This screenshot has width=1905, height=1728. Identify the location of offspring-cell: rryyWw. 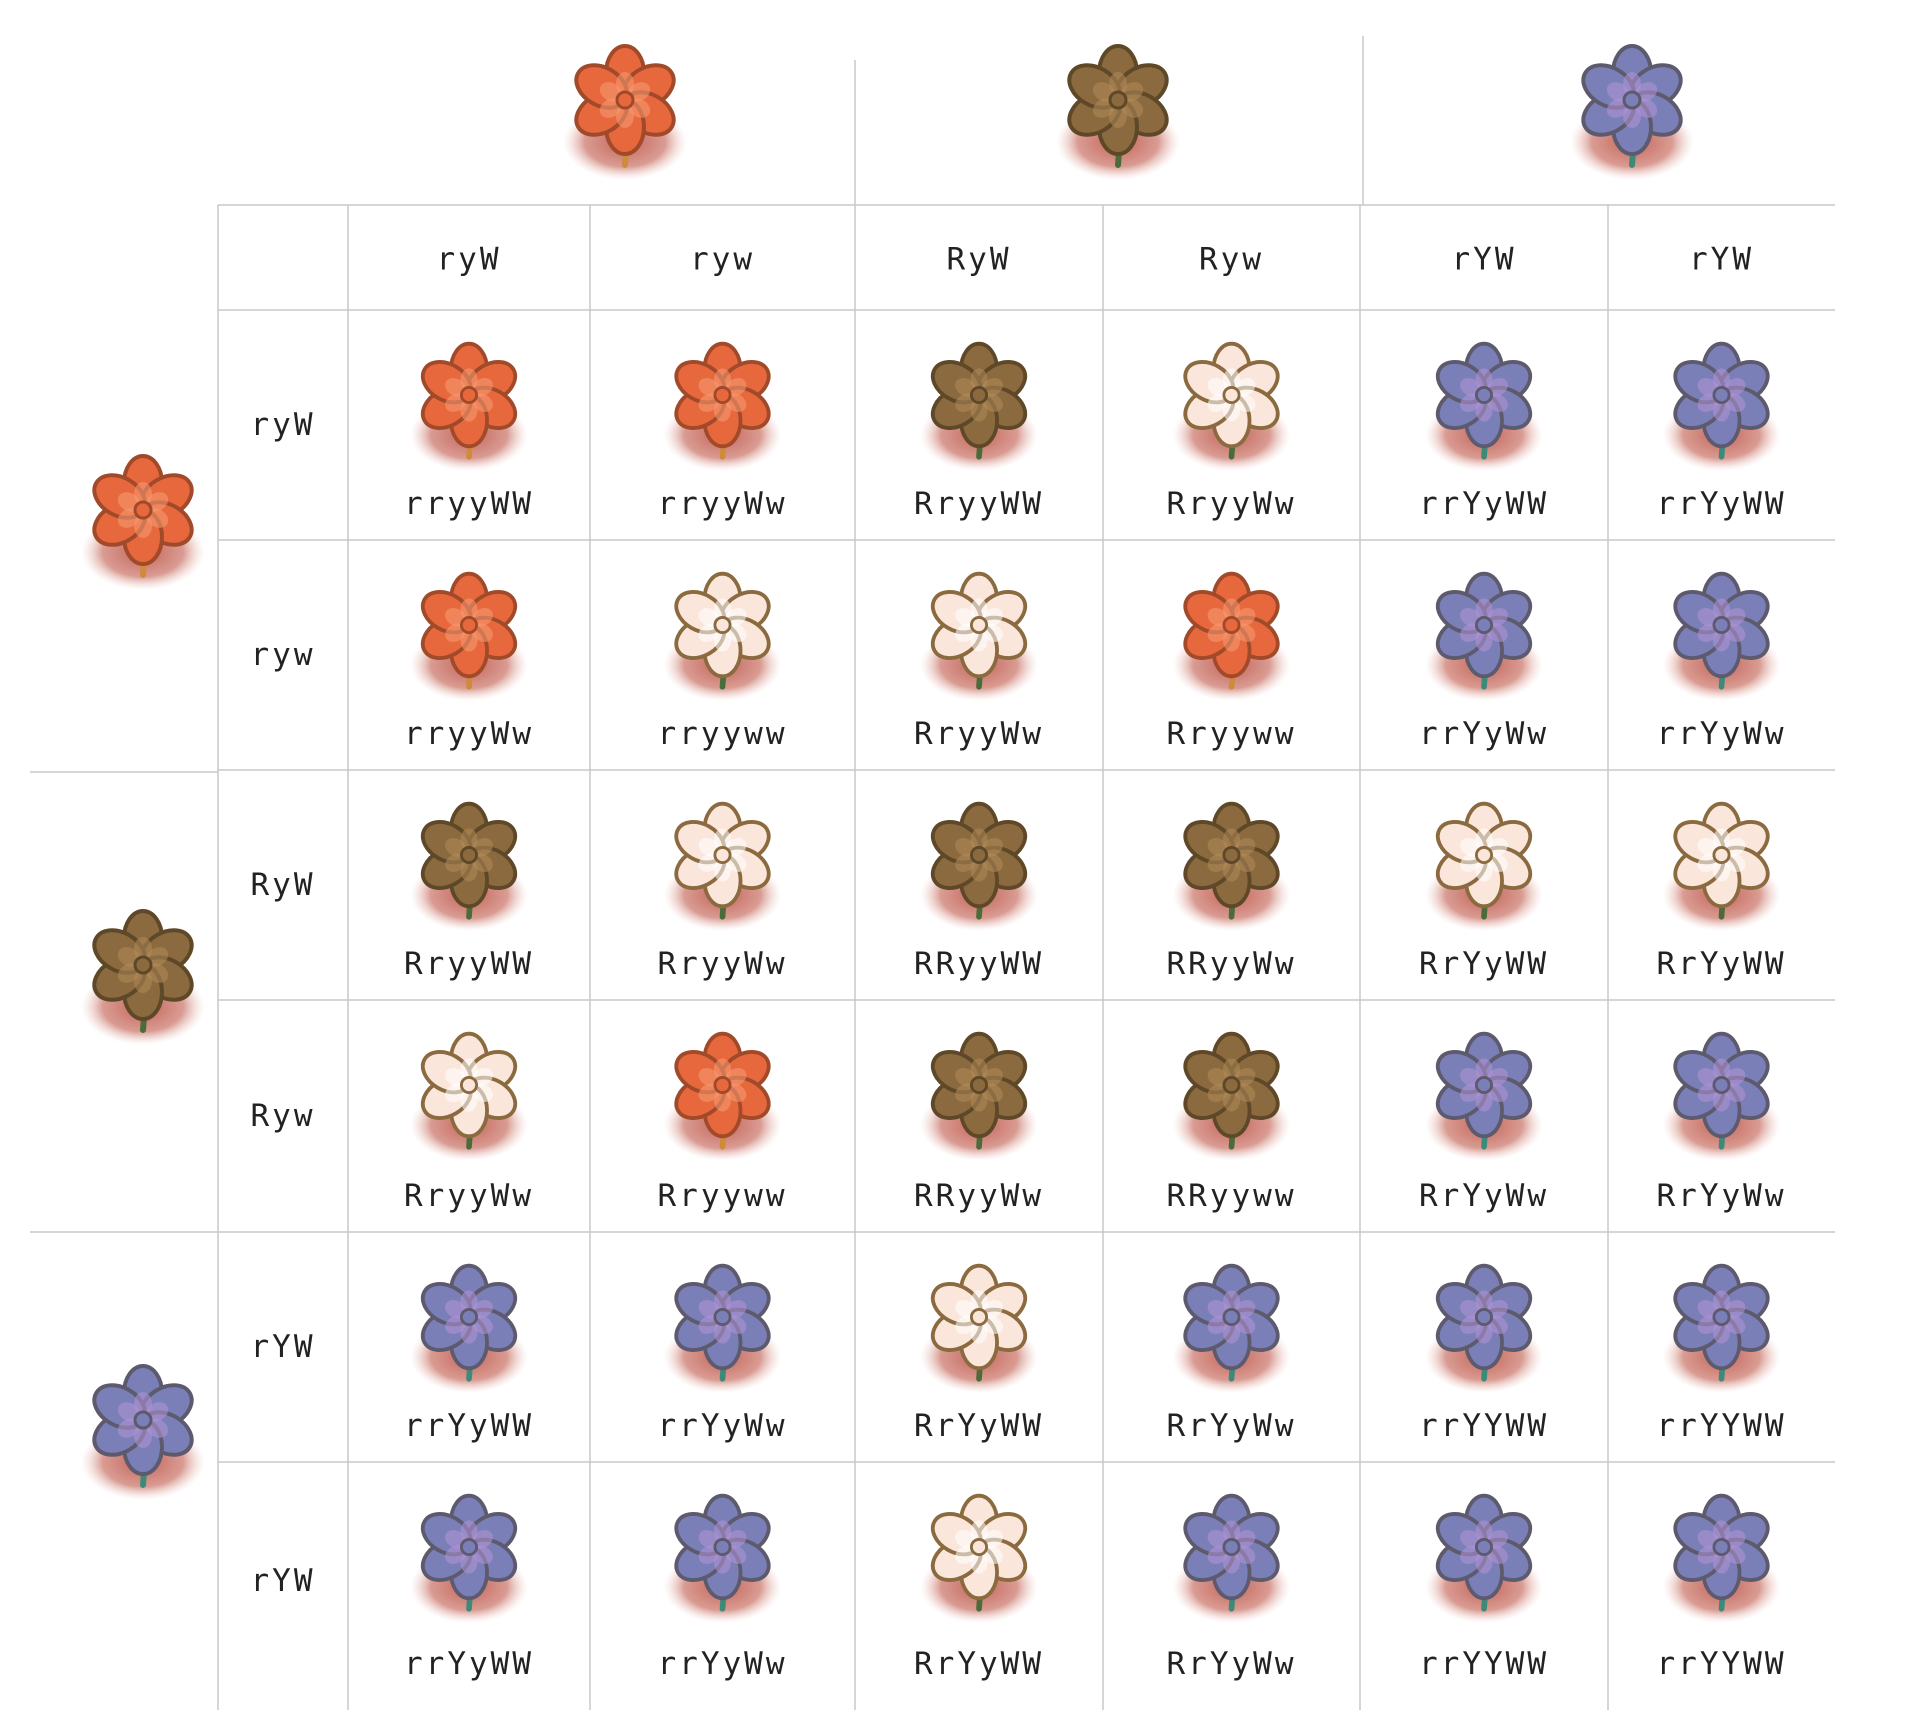
(467, 661).